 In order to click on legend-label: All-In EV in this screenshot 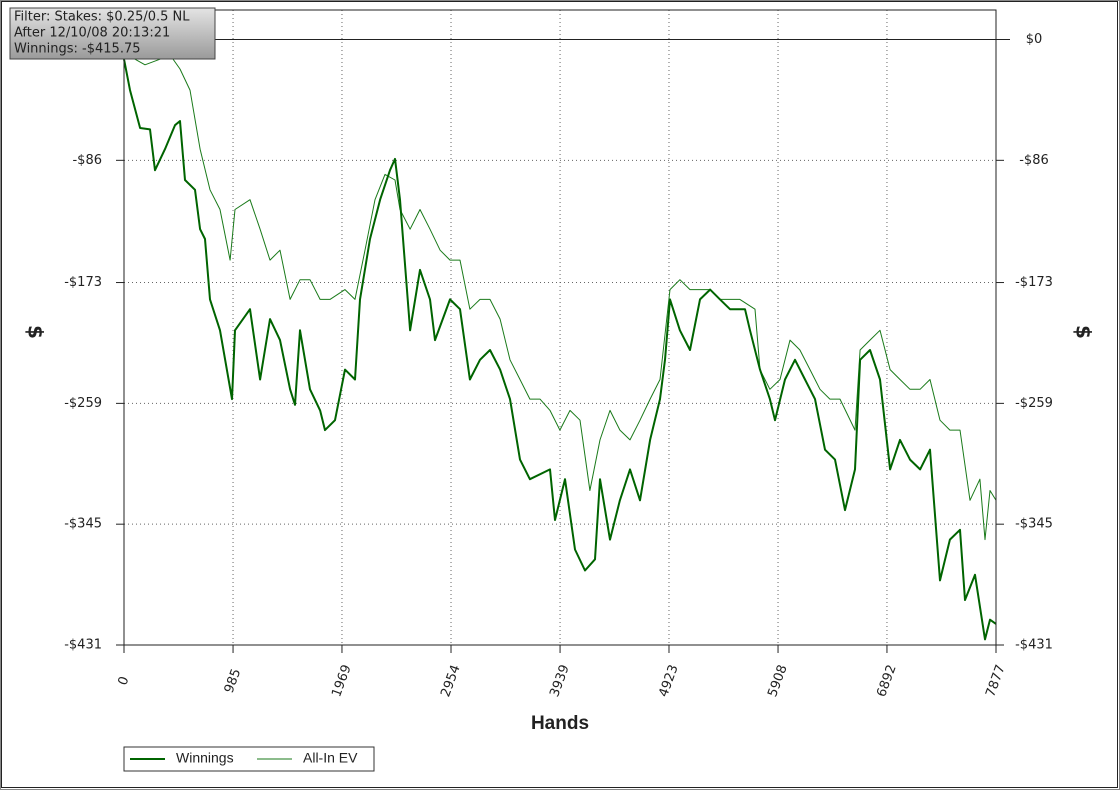, I will do `click(330, 758)`.